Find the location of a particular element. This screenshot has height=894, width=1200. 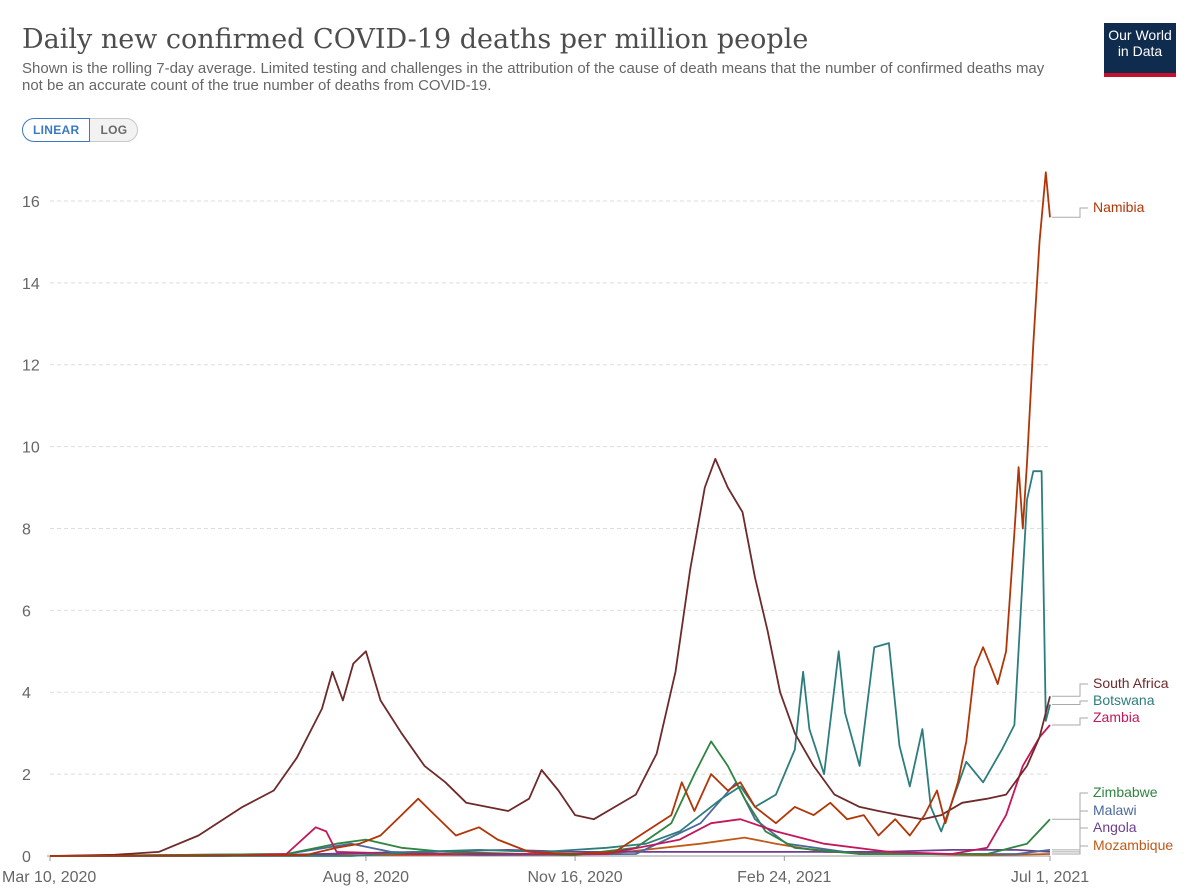

x-tick-label: Jul 1, 2021 is located at coordinates (1050, 877).